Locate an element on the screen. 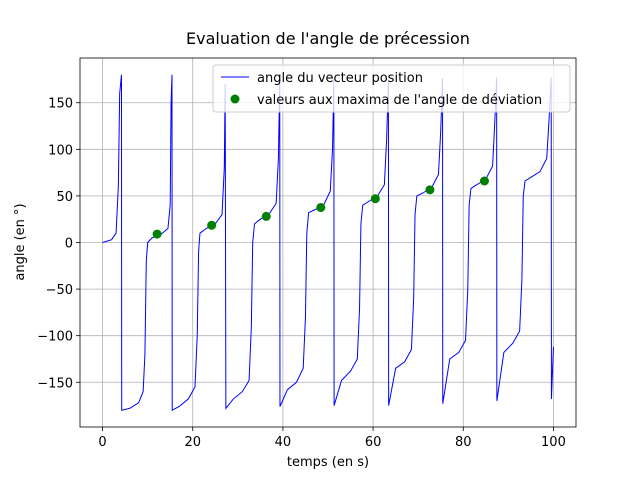 Image resolution: width=640 pixels, height=480 pixels. y-tick-label: 0 is located at coordinates (69, 244).